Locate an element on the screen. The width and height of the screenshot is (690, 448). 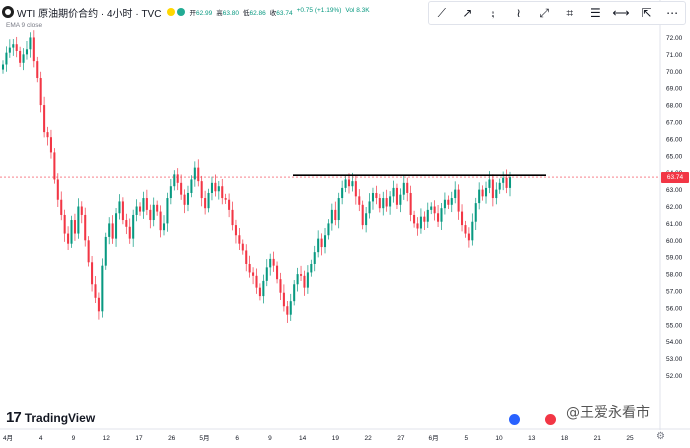
price-tick-label: 55.00 is located at coordinates (674, 325).